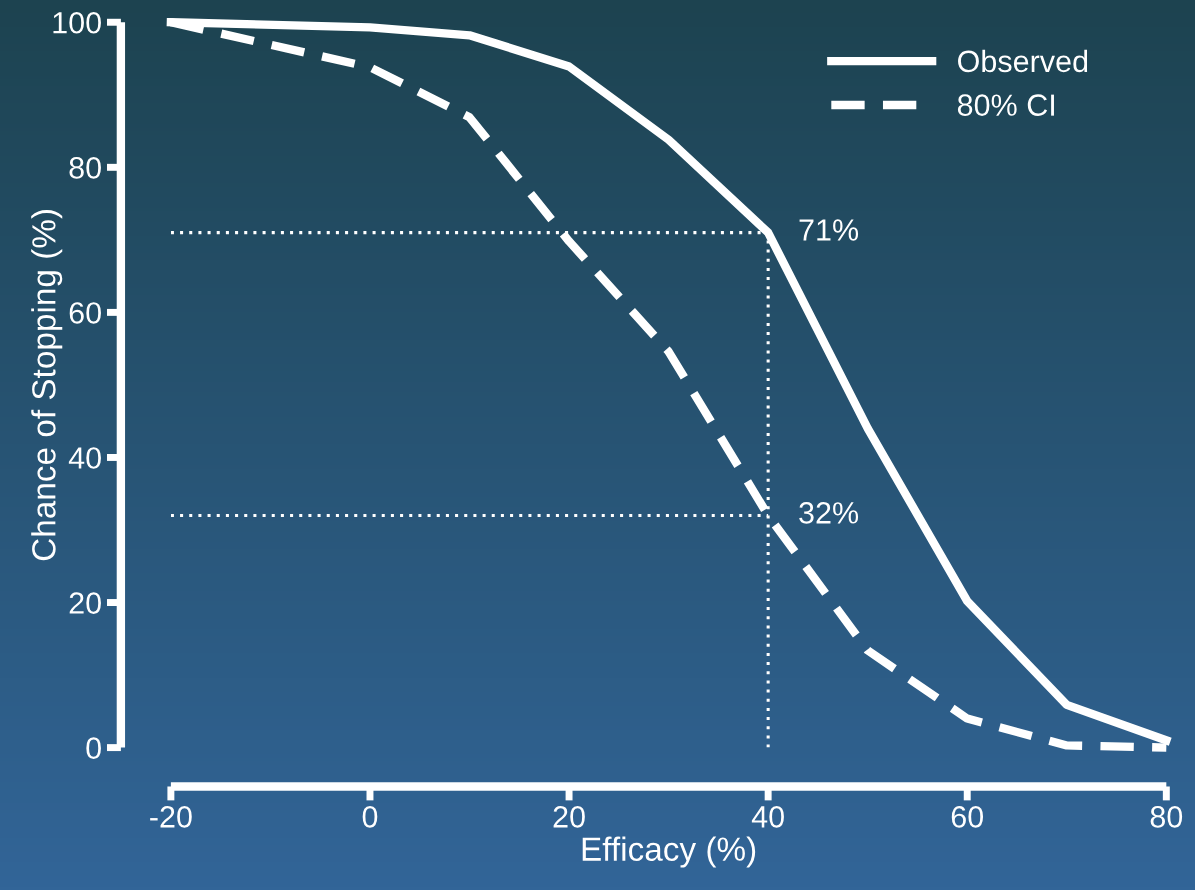 The image size is (1195, 890). I want to click on legend-label: 80% CI, so click(1005, 105).